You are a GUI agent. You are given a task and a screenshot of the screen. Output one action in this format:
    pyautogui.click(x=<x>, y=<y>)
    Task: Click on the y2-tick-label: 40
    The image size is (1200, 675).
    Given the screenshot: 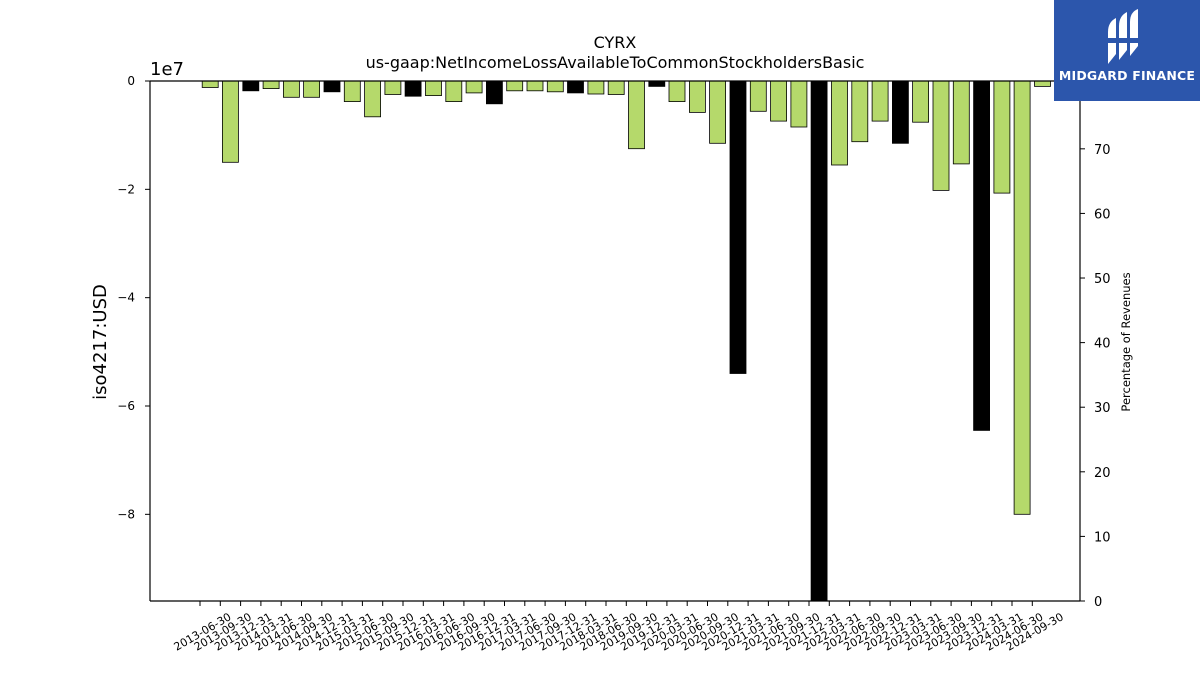 What is the action you would take?
    pyautogui.click(x=1102, y=344)
    